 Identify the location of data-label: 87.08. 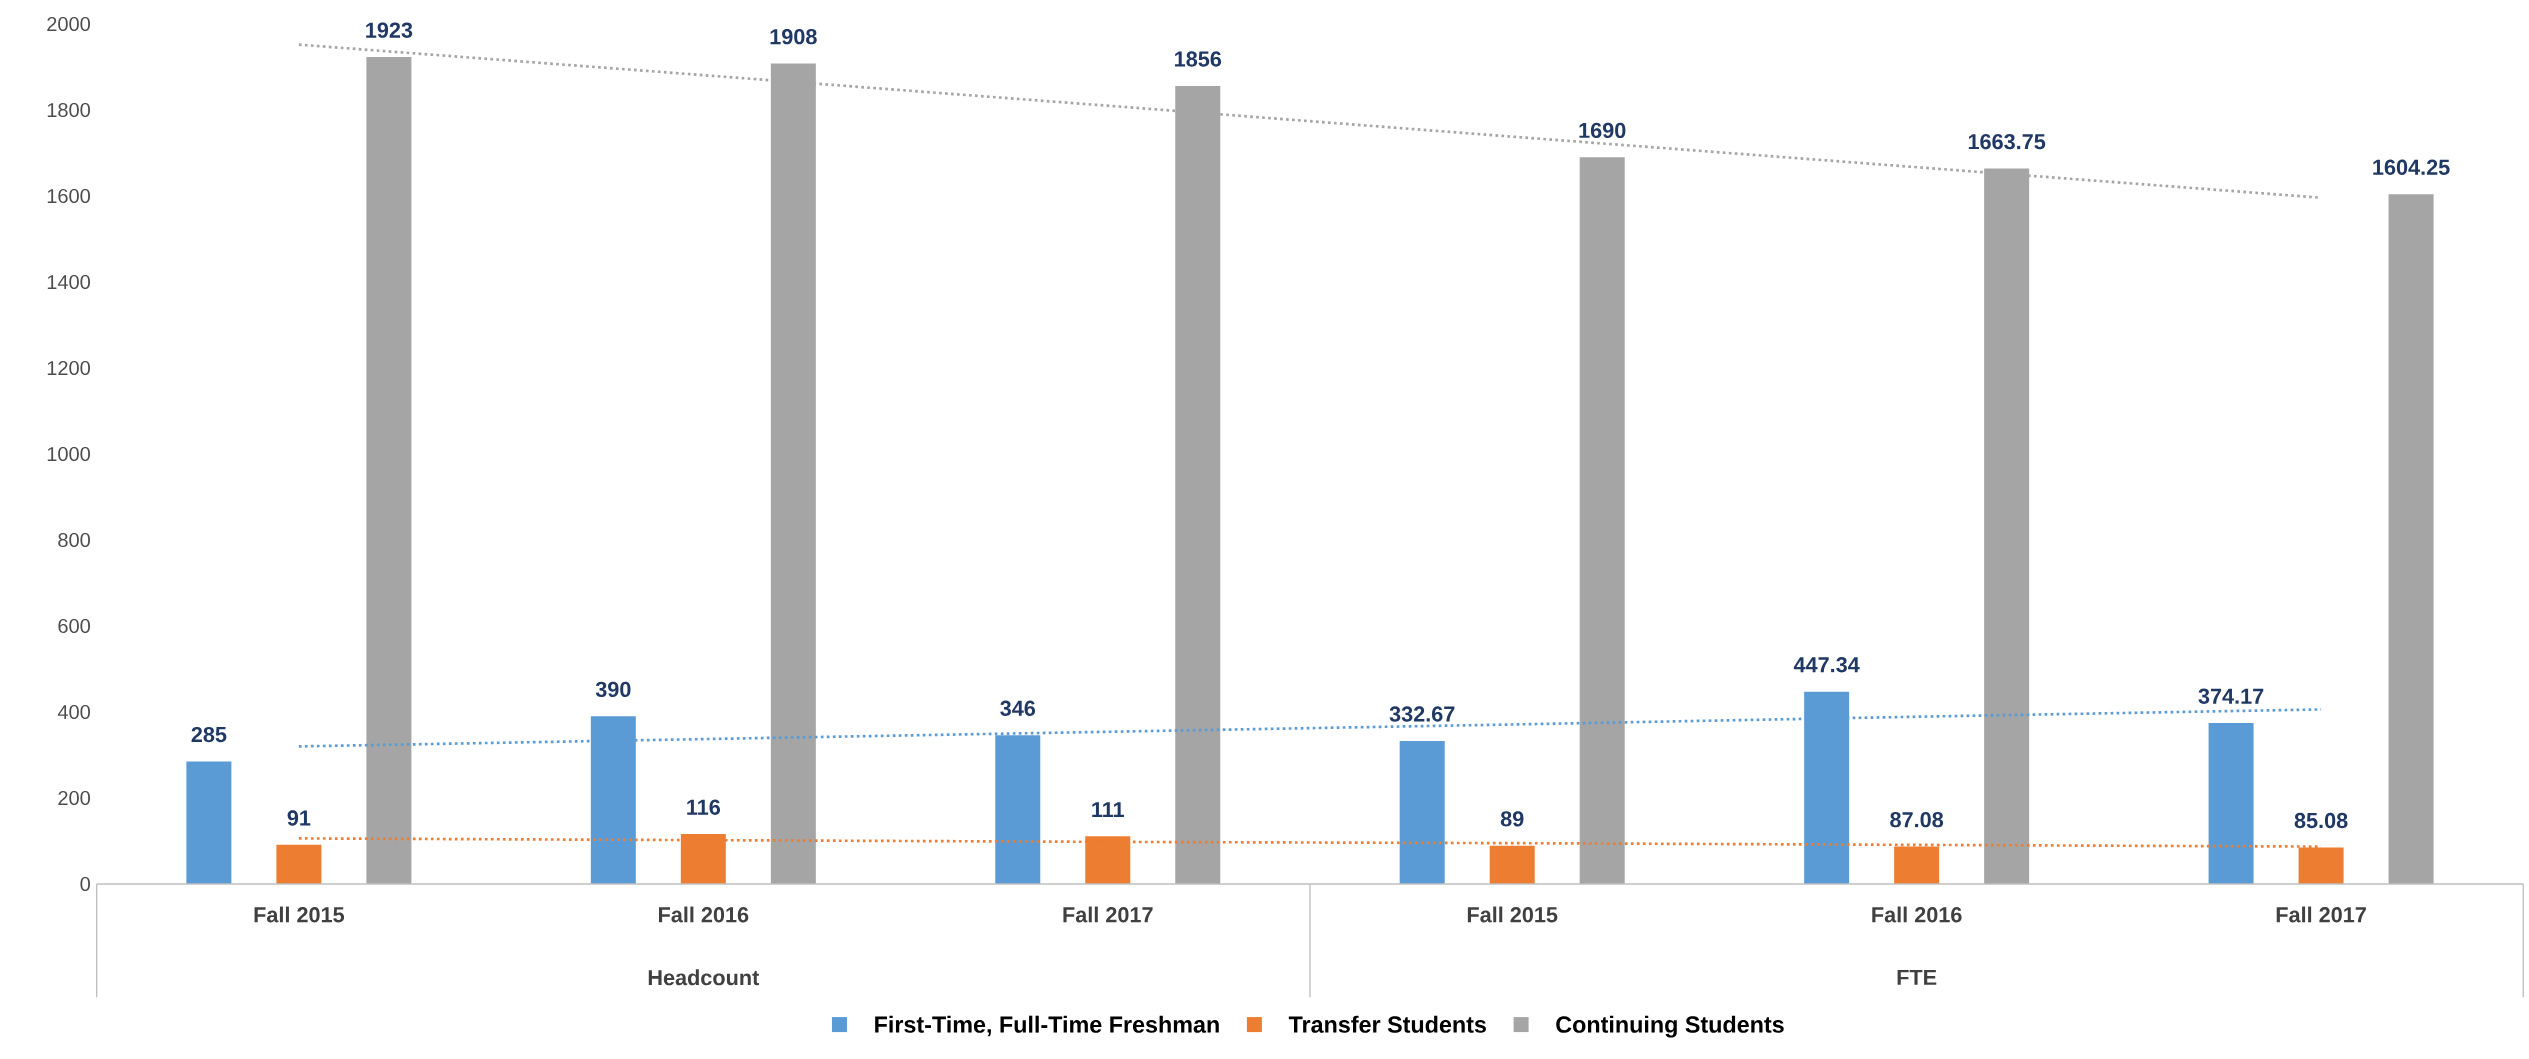
(1917, 819).